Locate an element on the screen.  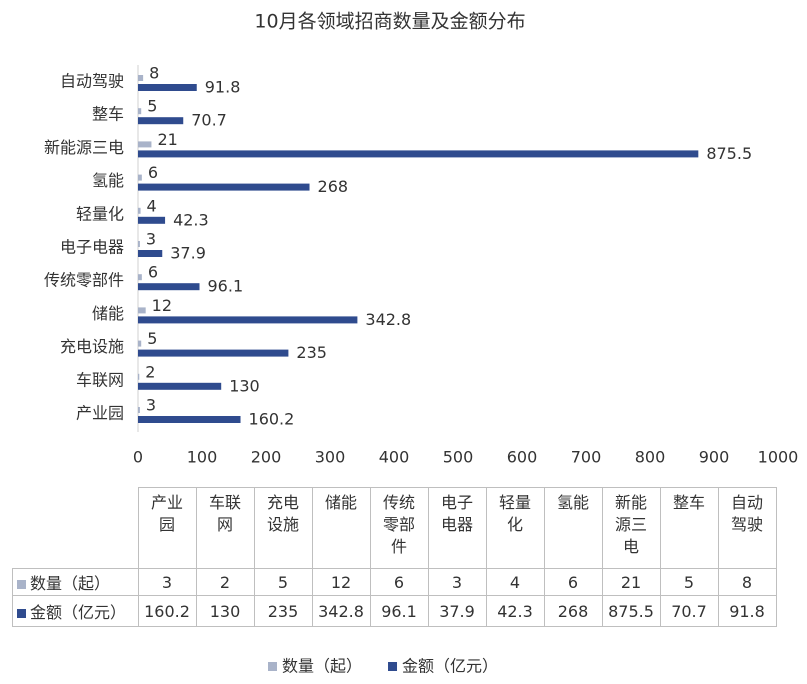
x-tick-label: 700 is located at coordinates (586, 457).